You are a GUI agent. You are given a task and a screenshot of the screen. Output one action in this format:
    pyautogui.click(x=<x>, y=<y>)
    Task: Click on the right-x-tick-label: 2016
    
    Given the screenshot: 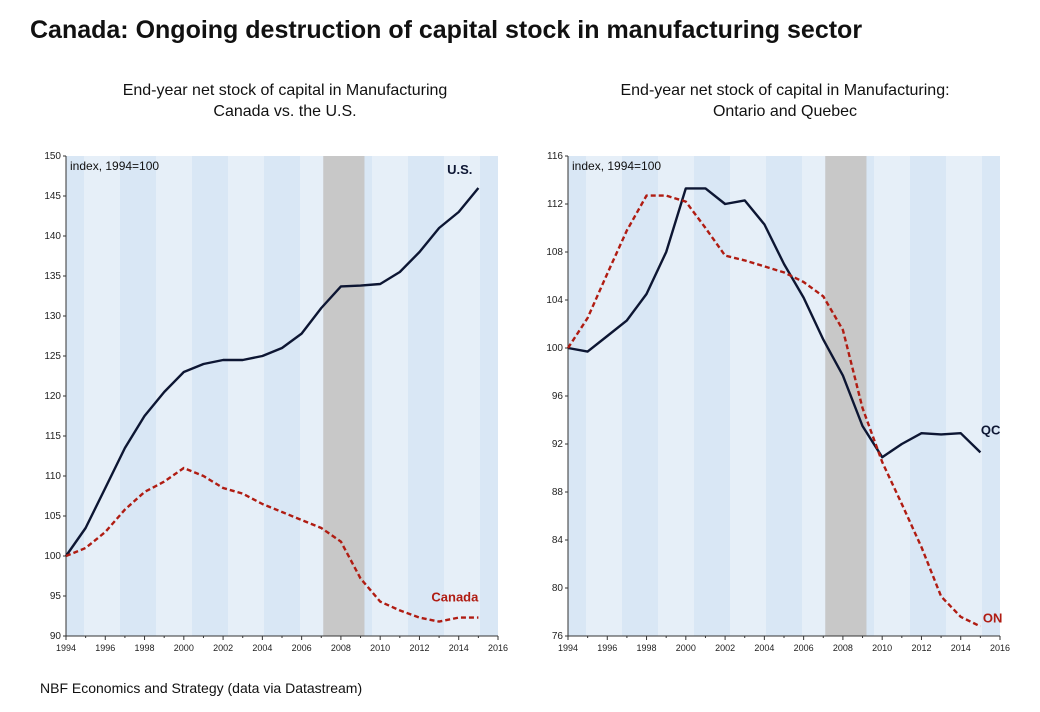 What is the action you would take?
    pyautogui.click(x=1000, y=648)
    